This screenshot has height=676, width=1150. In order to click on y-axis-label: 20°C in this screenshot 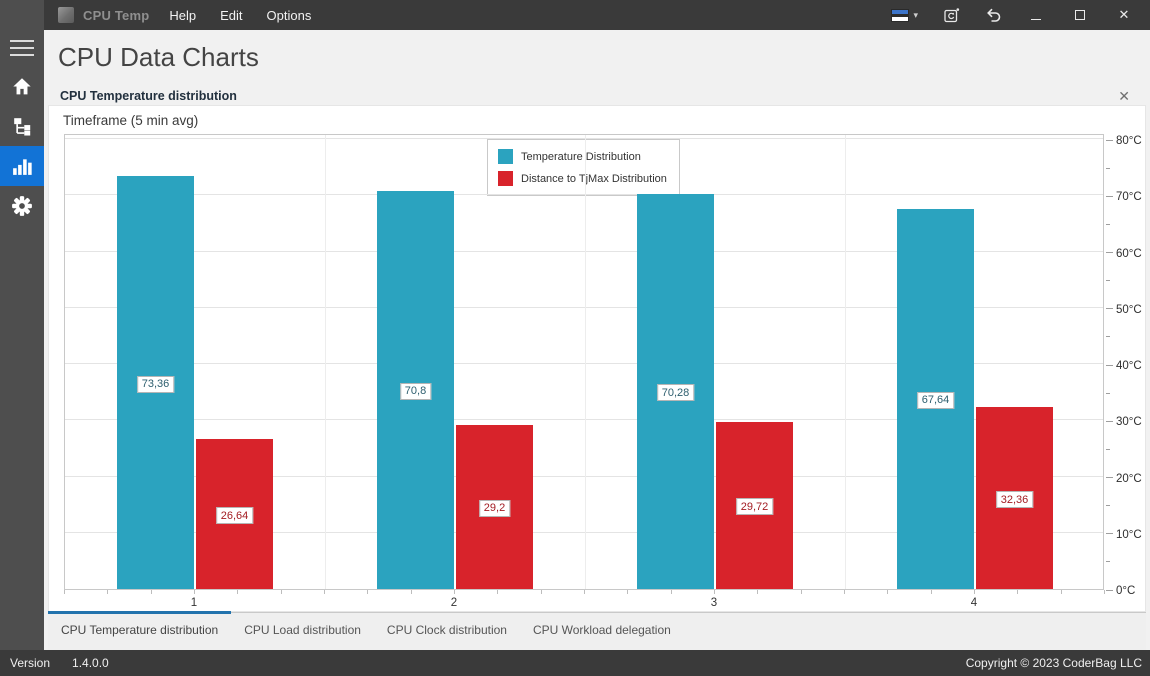, I will do `click(1129, 478)`.